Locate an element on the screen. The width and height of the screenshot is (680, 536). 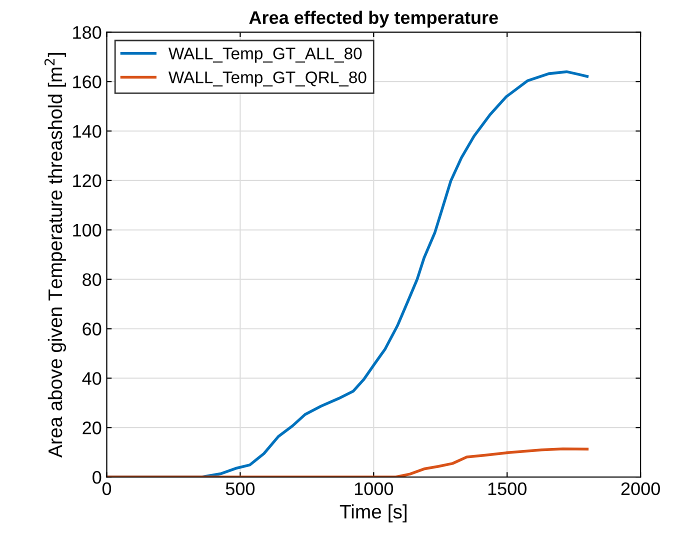
y-tick-label: 120 is located at coordinates (87, 181).